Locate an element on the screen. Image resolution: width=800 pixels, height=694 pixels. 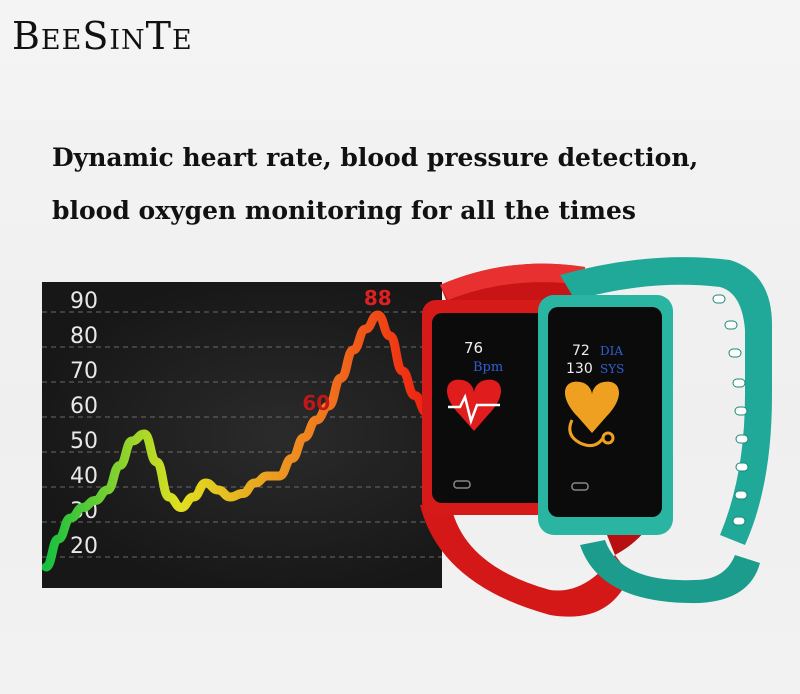
dia-value: 72 is located at coordinates (581, 351).